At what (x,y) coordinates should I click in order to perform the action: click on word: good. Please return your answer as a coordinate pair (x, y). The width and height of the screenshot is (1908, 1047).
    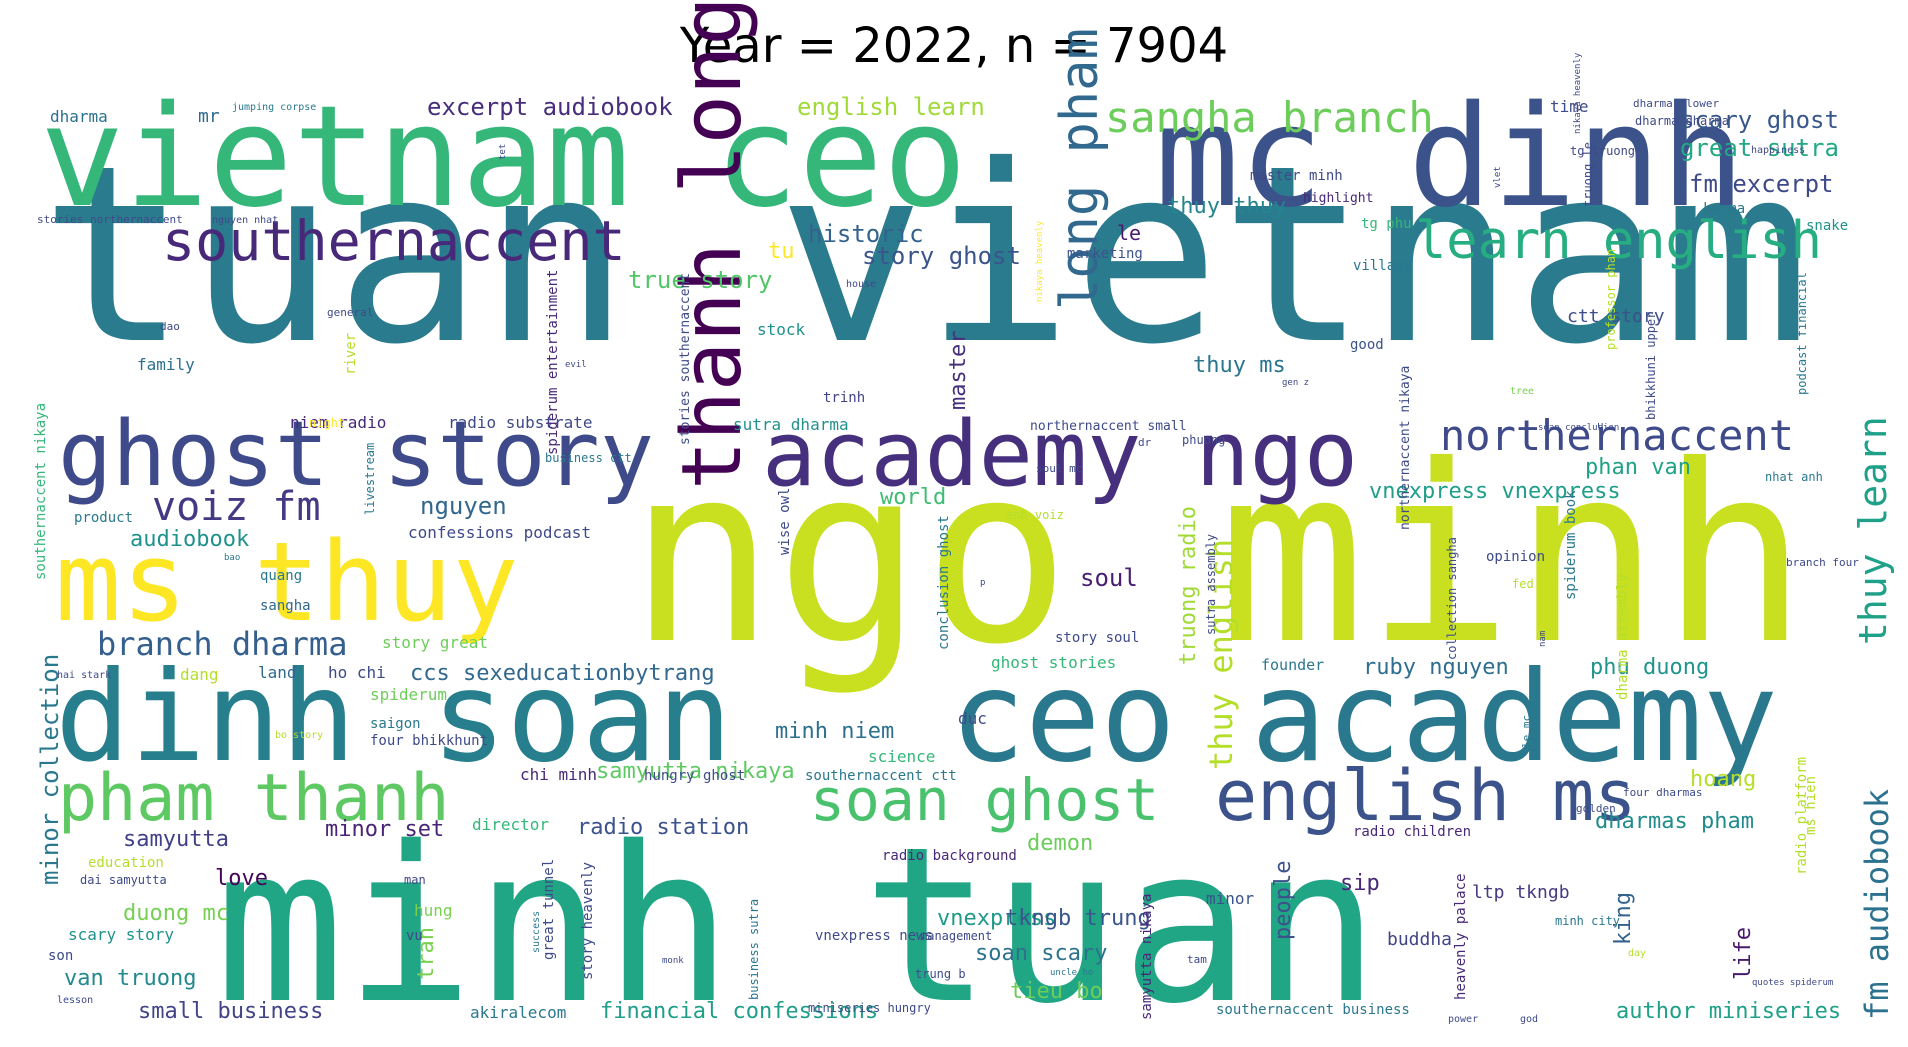
    Looking at the image, I should click on (1367, 345).